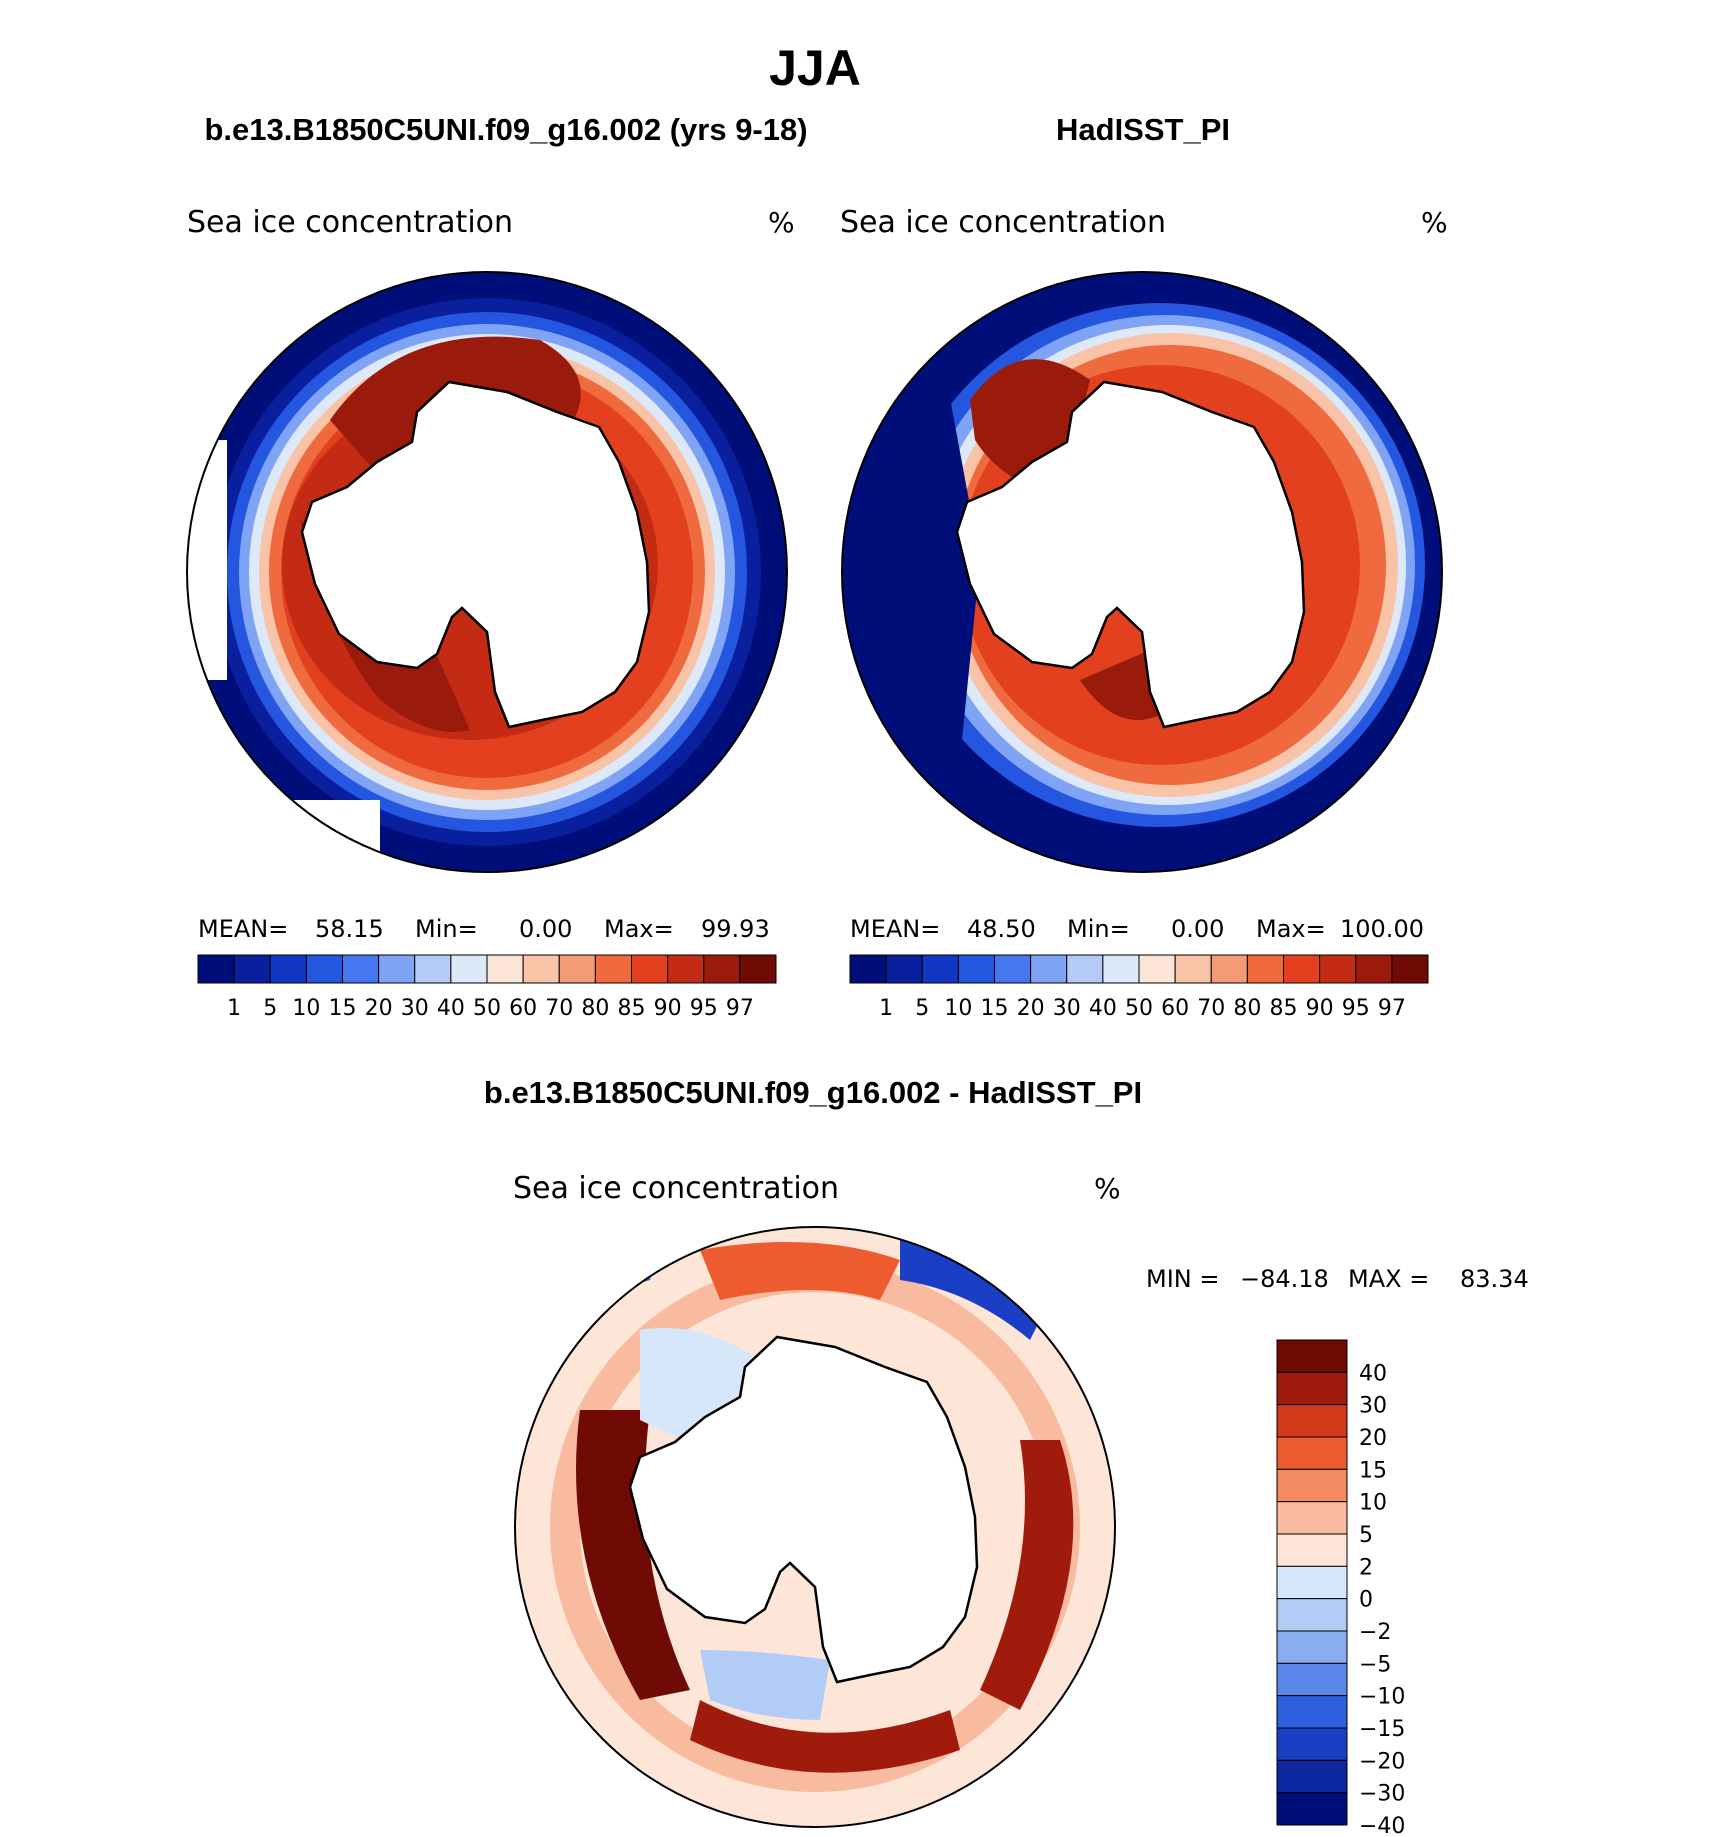 Image resolution: width=1710 pixels, height=1837 pixels. I want to click on diff-colorbar-tick-label: −30, so click(1382, 1794).